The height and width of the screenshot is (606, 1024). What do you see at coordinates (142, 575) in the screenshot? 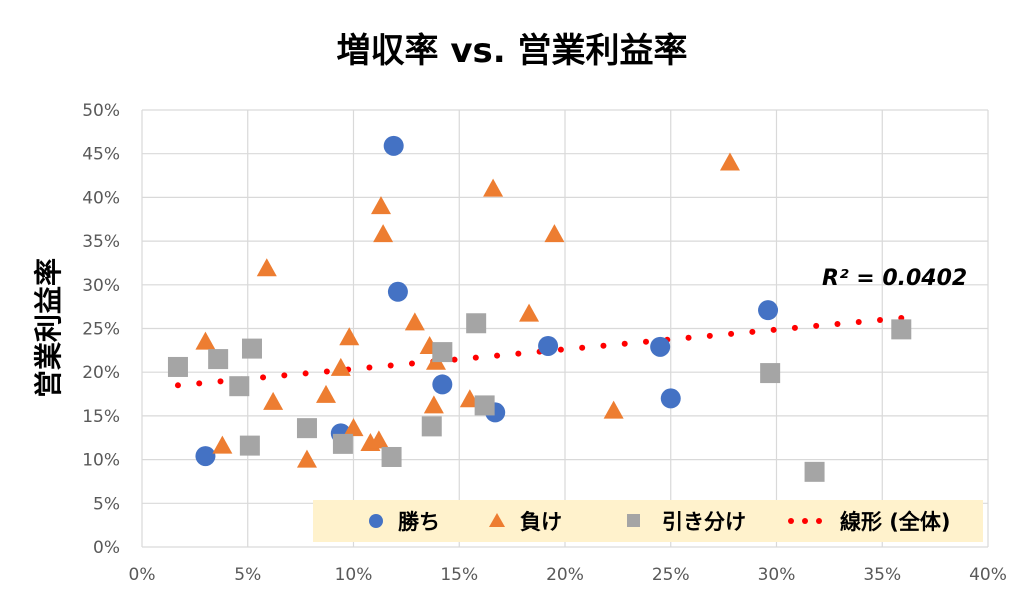
I see `x-tick-label: 0%` at bounding box center [142, 575].